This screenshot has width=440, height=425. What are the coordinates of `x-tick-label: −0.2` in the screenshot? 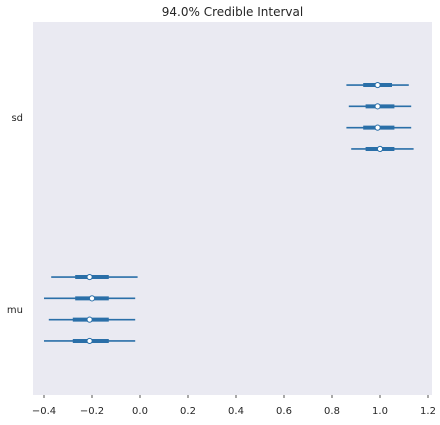 It's located at (92, 411).